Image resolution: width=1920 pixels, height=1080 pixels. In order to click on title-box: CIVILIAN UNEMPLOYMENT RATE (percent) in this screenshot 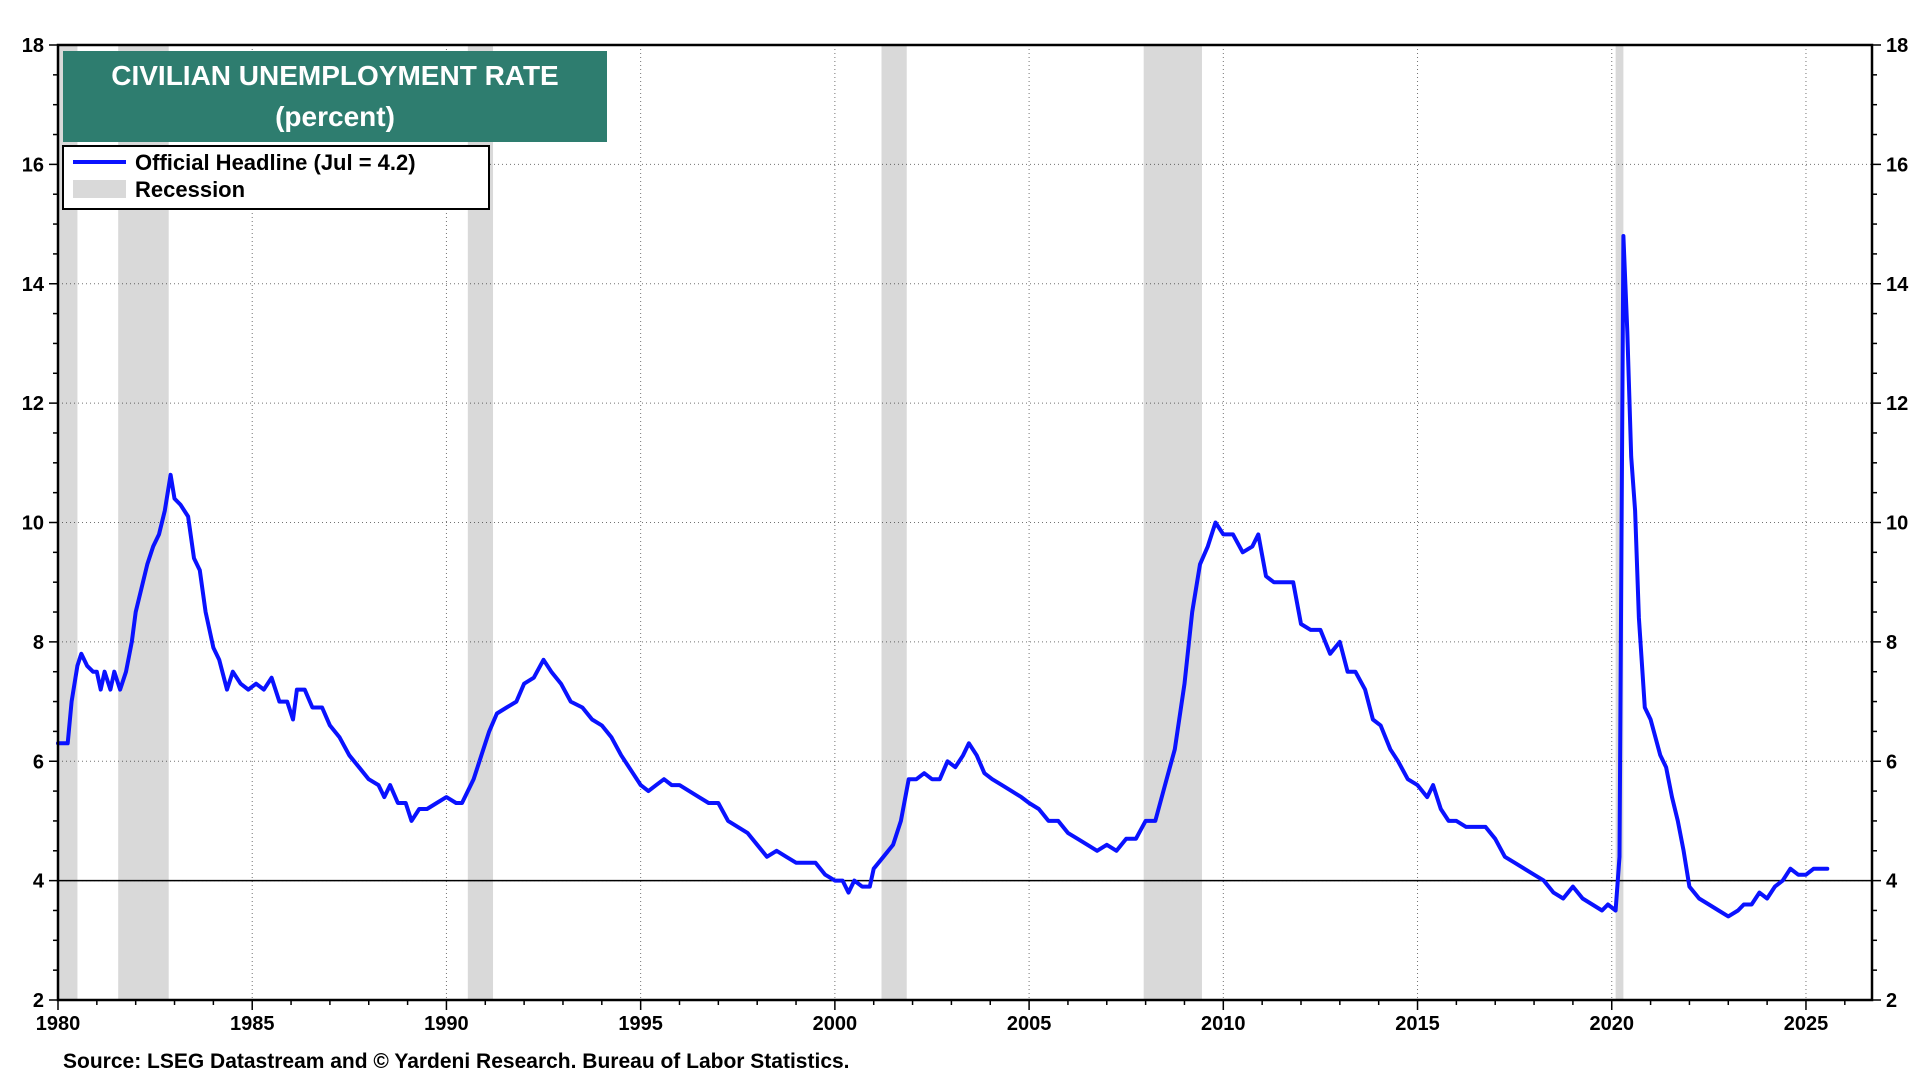, I will do `click(335, 96)`.